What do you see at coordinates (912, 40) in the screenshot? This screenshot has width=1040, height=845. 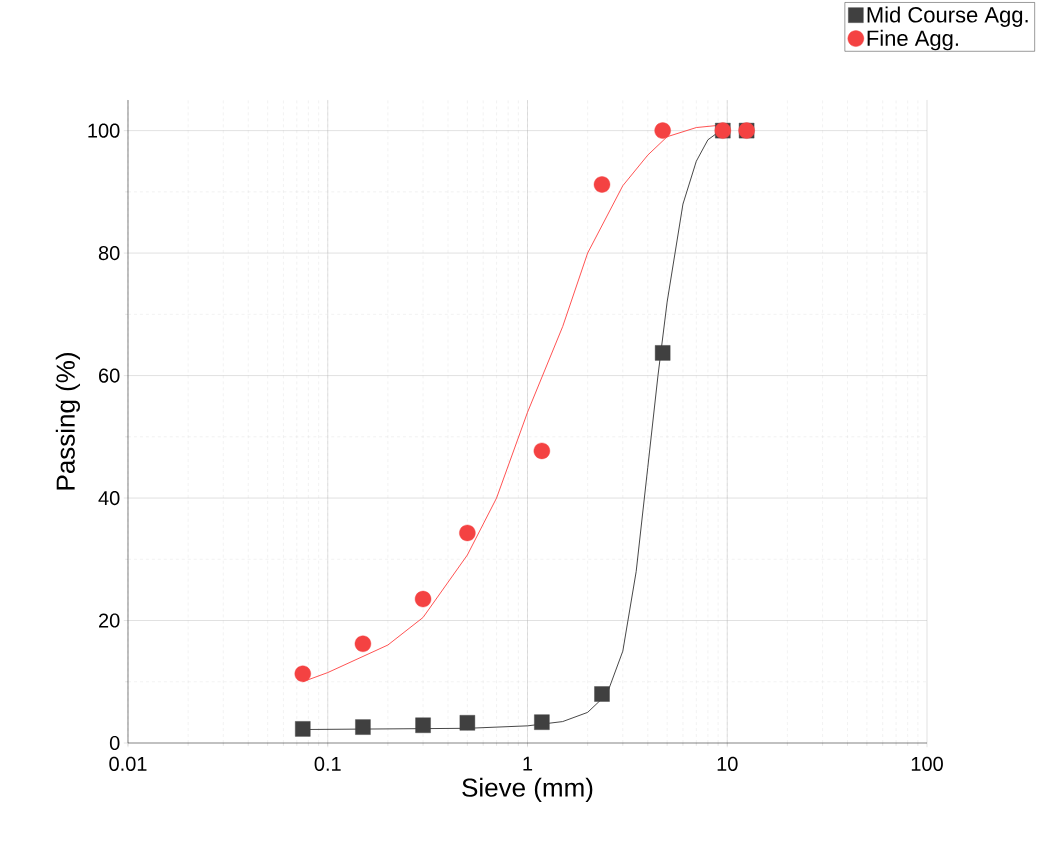 I see `legend-label: Fine Agg.` at bounding box center [912, 40].